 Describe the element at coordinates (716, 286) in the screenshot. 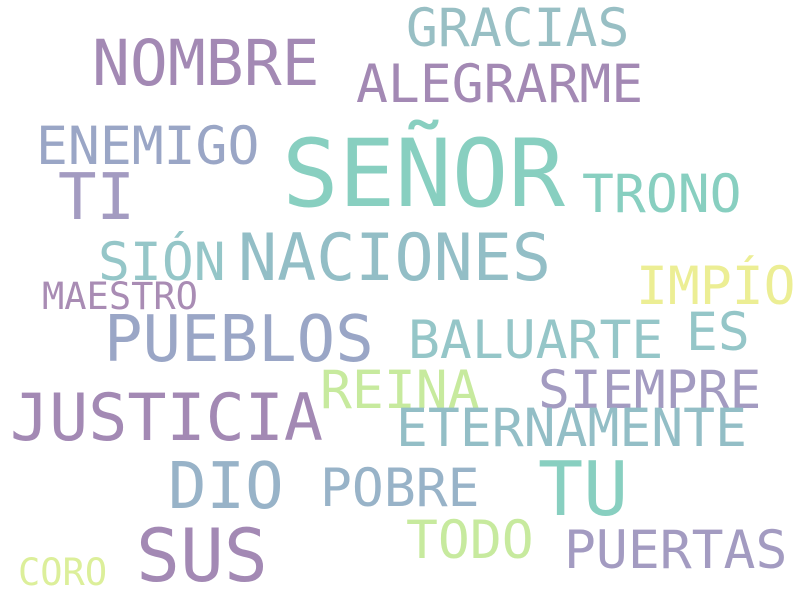

I see `word-impio: IMPÍO` at that location.